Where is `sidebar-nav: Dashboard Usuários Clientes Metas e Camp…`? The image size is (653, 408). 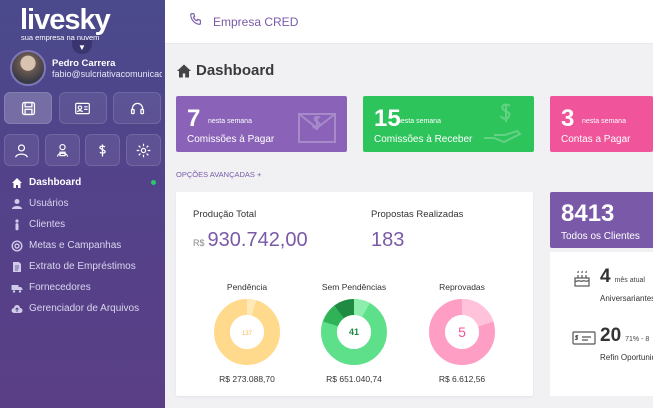
sidebar-nav: Dashboard Usuários Clientes Metas e Camp… is located at coordinates (82, 245).